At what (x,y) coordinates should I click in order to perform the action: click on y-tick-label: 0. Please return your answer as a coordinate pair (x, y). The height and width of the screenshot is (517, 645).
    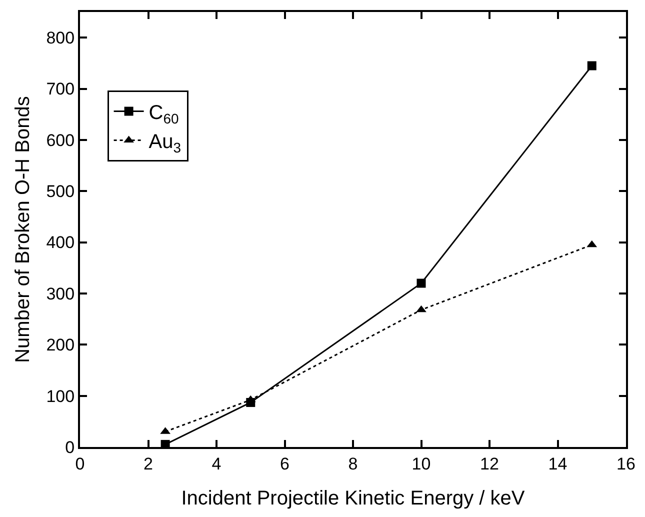
    Looking at the image, I should click on (70, 447).